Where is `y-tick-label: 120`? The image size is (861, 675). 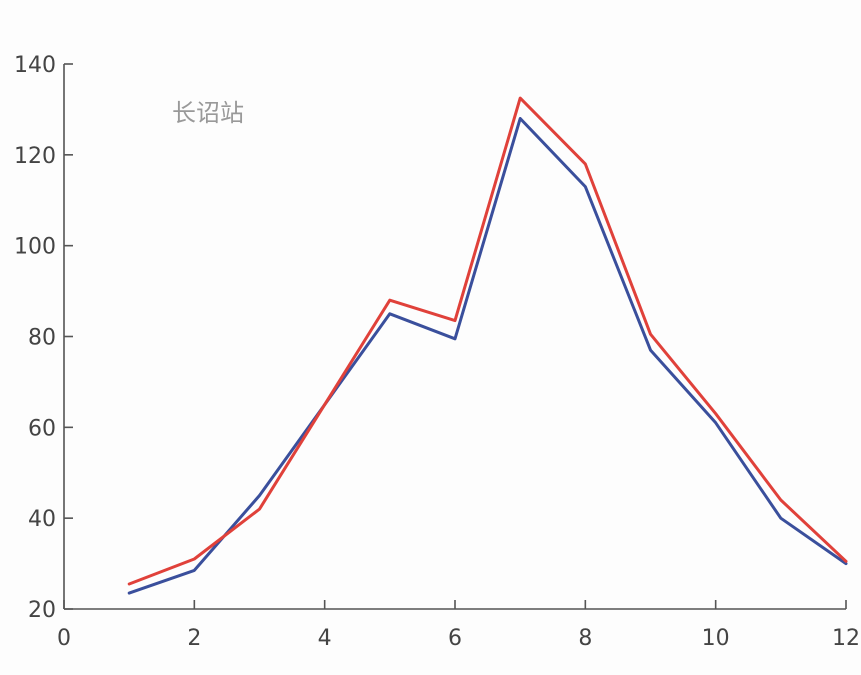
y-tick-label: 120 is located at coordinates (35, 156).